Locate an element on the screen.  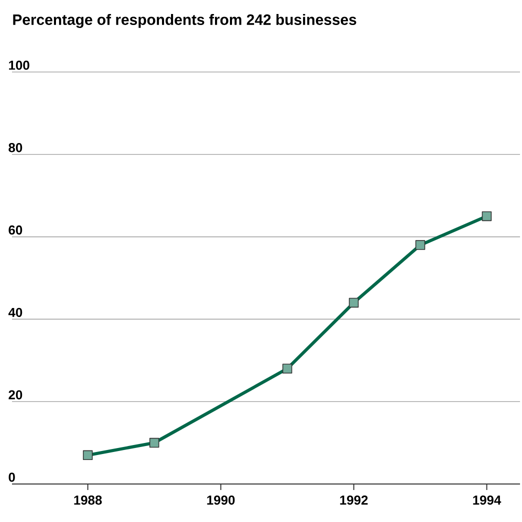
y-tick-label: 100 is located at coordinates (19, 65).